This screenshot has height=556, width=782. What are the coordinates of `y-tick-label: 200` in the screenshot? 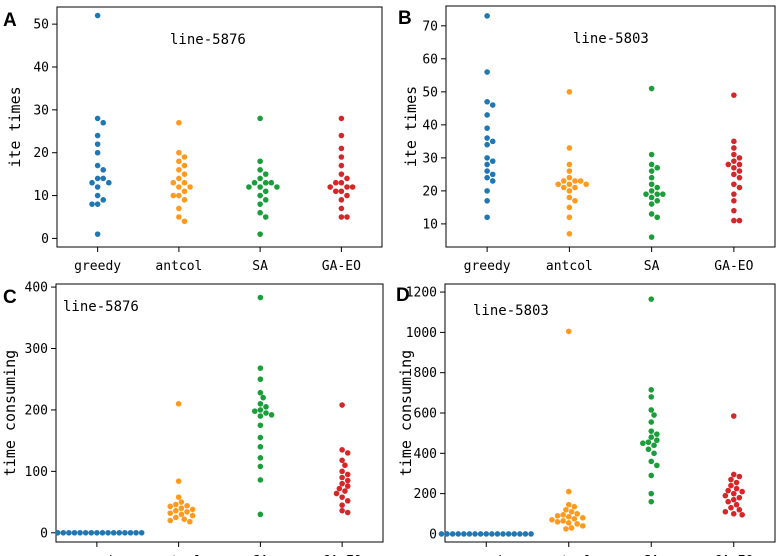 It's located at (36, 410).